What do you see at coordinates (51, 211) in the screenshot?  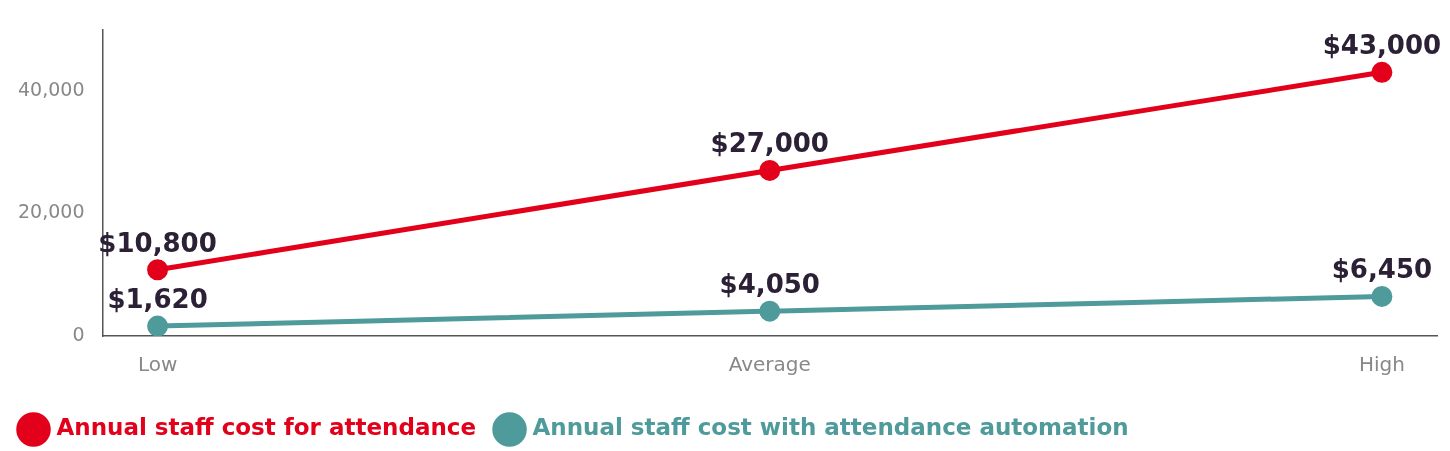 I see `y-tick-label: 20,000` at bounding box center [51, 211].